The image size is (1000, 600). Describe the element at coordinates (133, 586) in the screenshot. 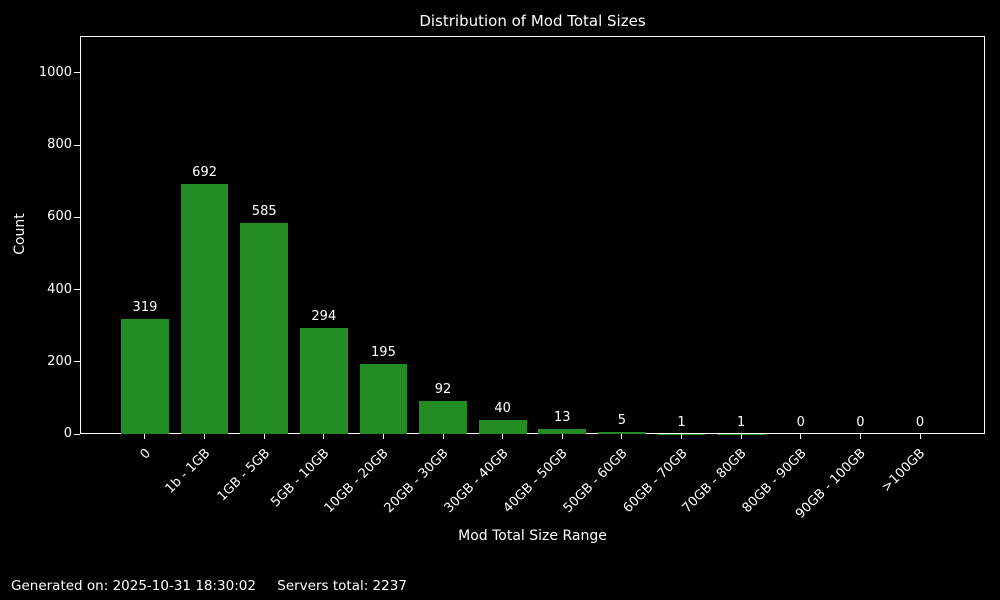

I see `generated-on-text: Generated on: 2025-10-31 18:30:02` at that location.